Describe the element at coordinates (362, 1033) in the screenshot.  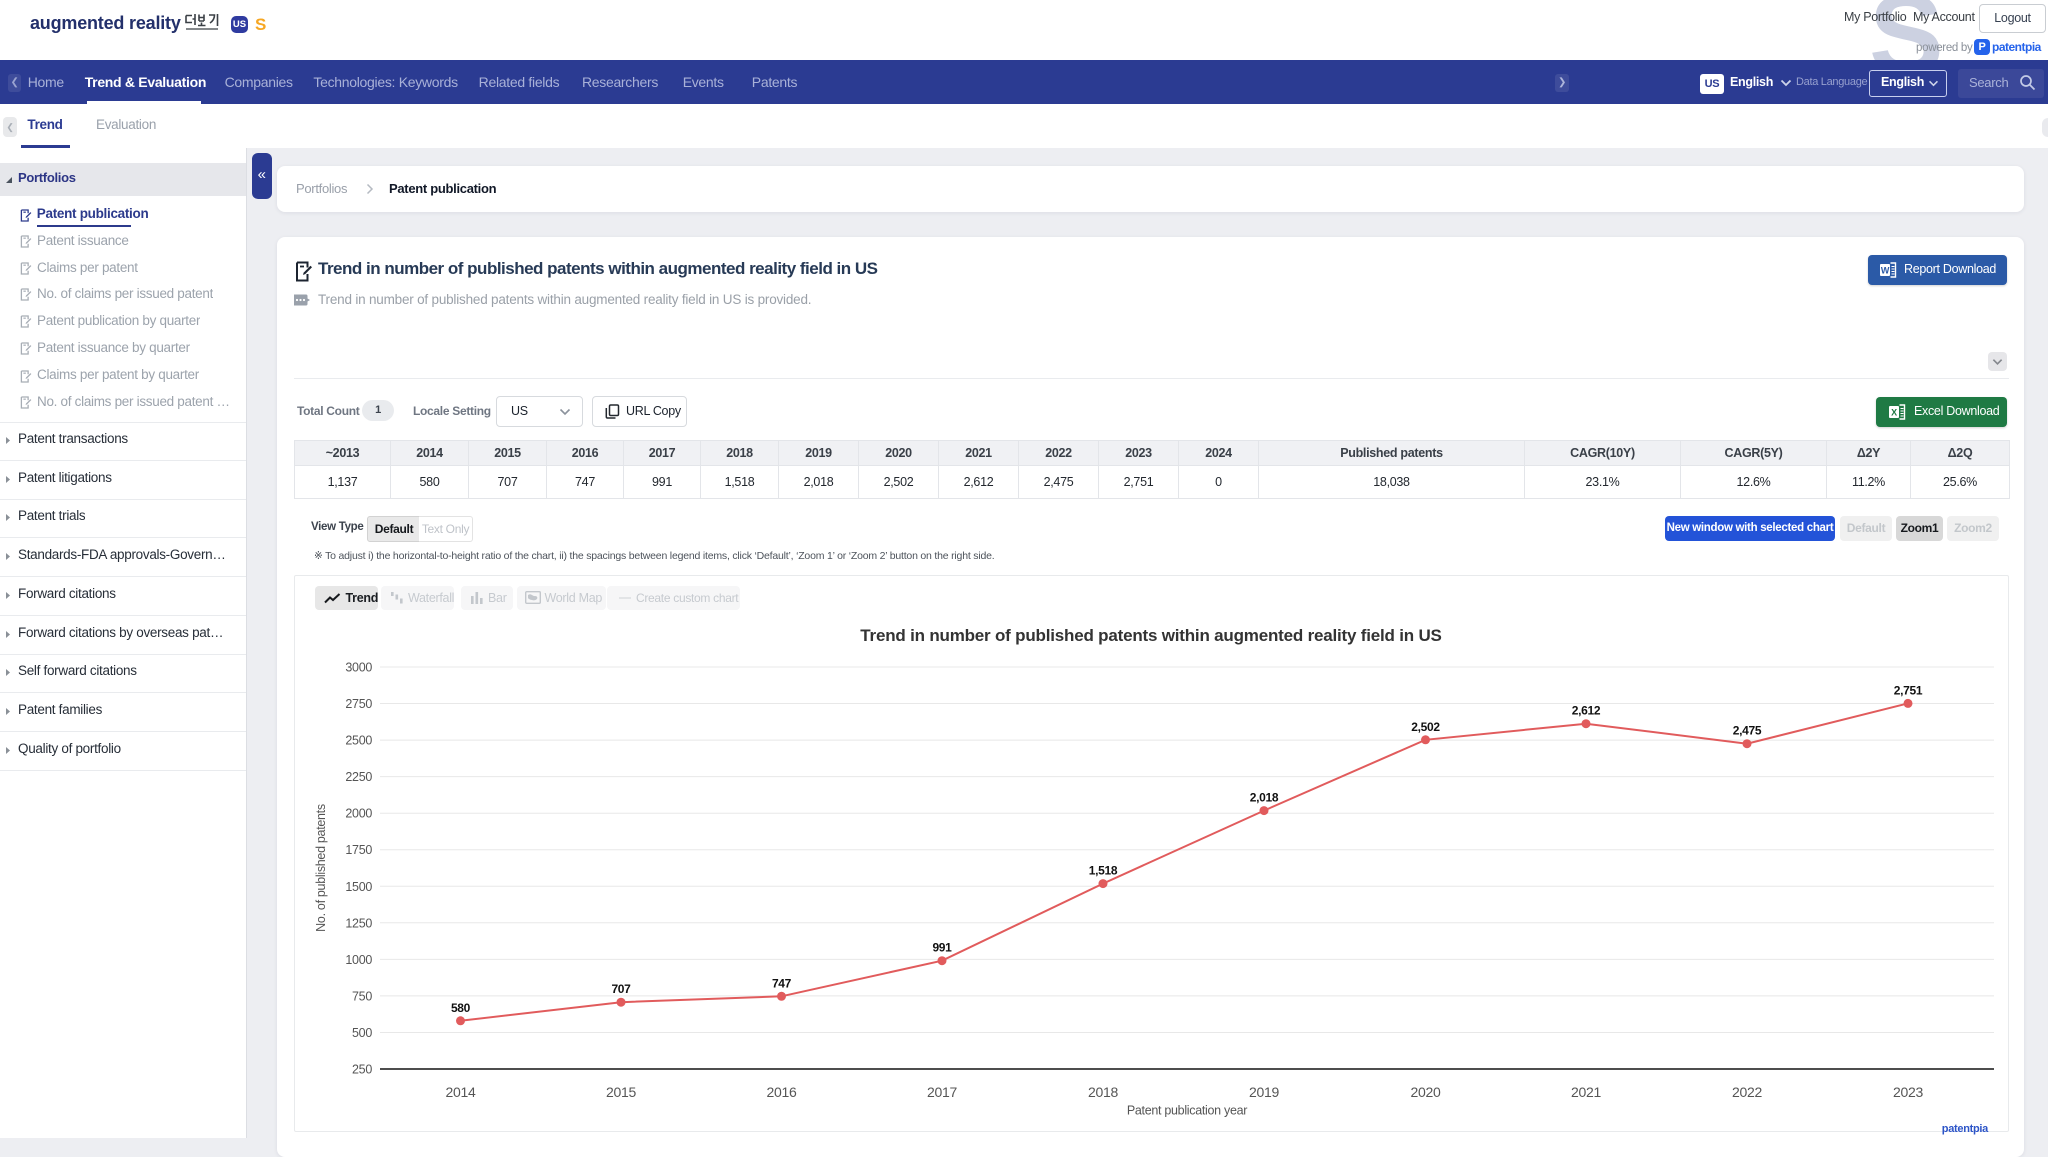
I see `svg-text: 500` at that location.